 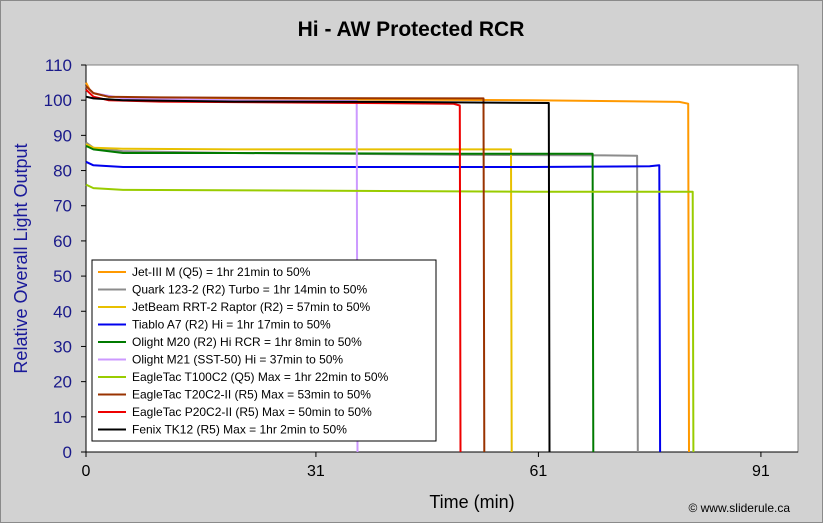 I want to click on y-tick-label: 0, so click(x=67, y=452).